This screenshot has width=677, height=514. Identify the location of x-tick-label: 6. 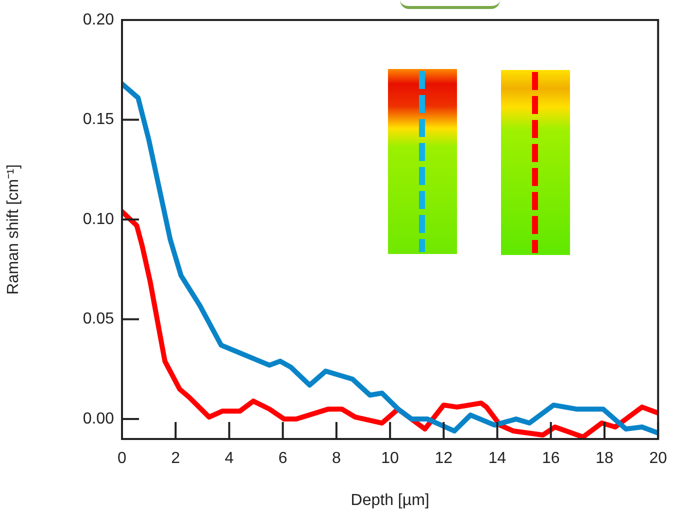
(283, 459).